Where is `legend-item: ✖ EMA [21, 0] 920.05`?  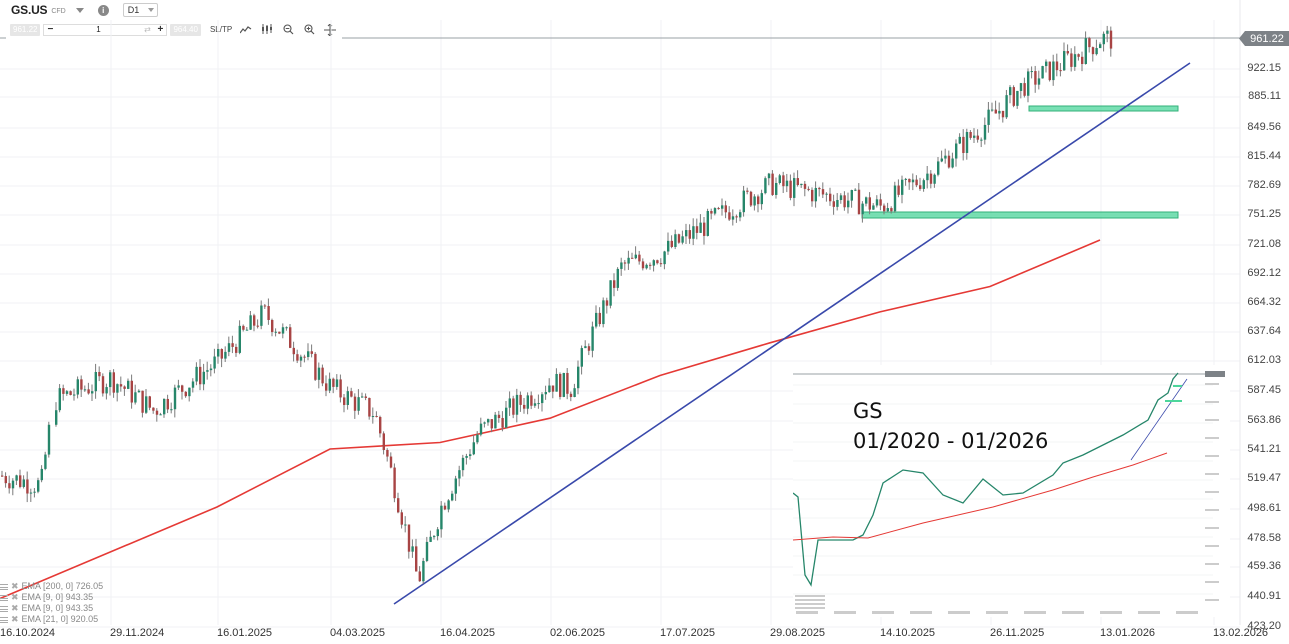 legend-item: ✖ EMA [21, 0] 920.05 is located at coordinates (51, 619).